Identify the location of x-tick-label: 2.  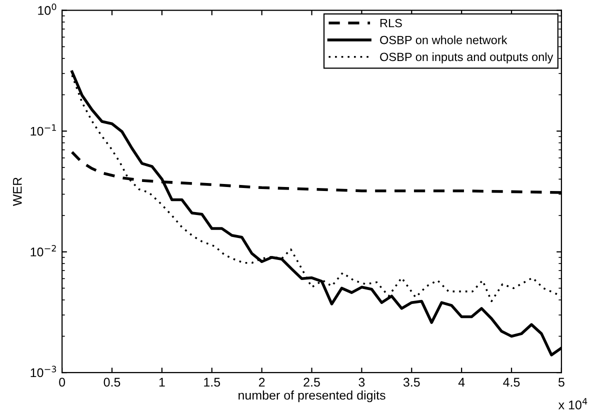
(261, 382).